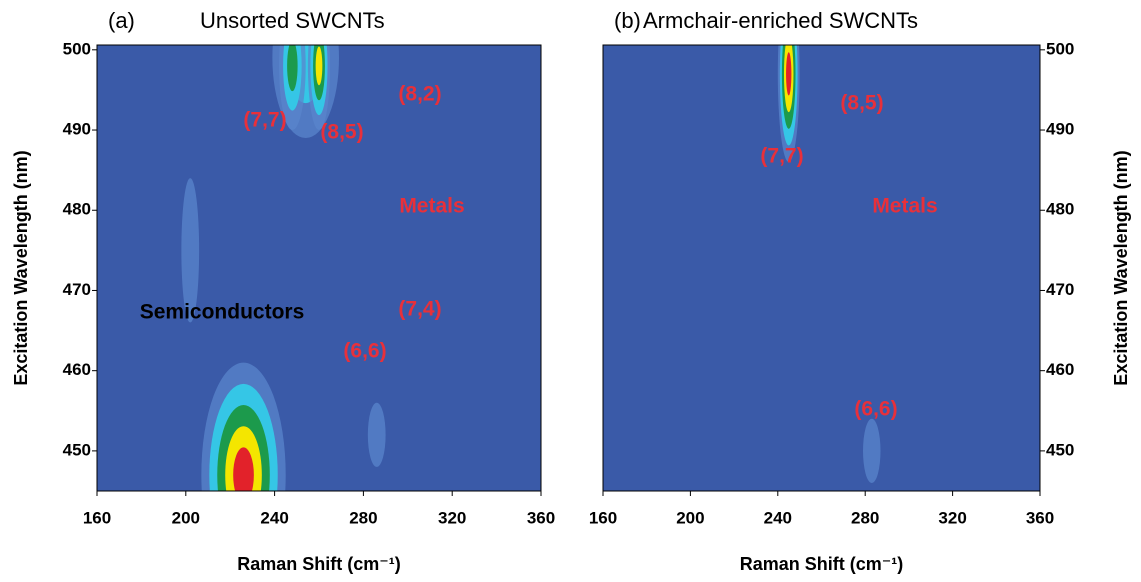  What do you see at coordinates (121, 20) in the screenshot?
I see `panel-label: (a)` at bounding box center [121, 20].